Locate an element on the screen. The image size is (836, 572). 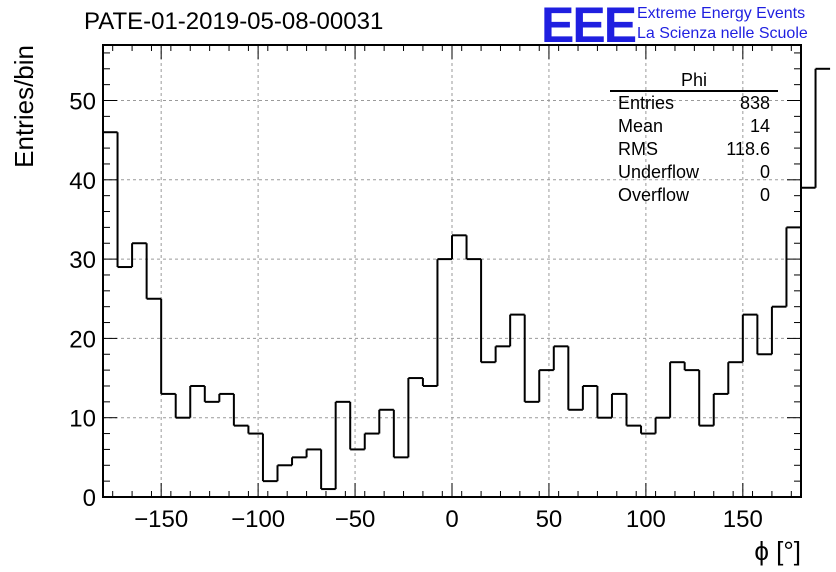
logo-line-1: Extreme Energy Events is located at coordinates (721, 13).